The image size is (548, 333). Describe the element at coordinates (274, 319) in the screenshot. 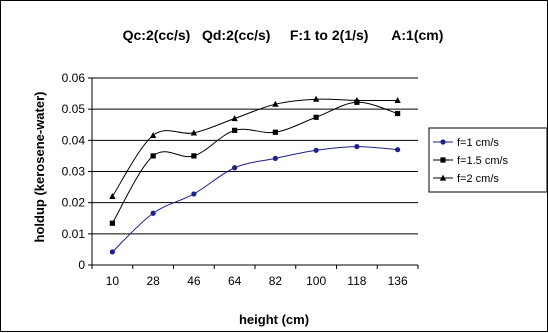

I see `x-axis-title: height (cm)` at that location.